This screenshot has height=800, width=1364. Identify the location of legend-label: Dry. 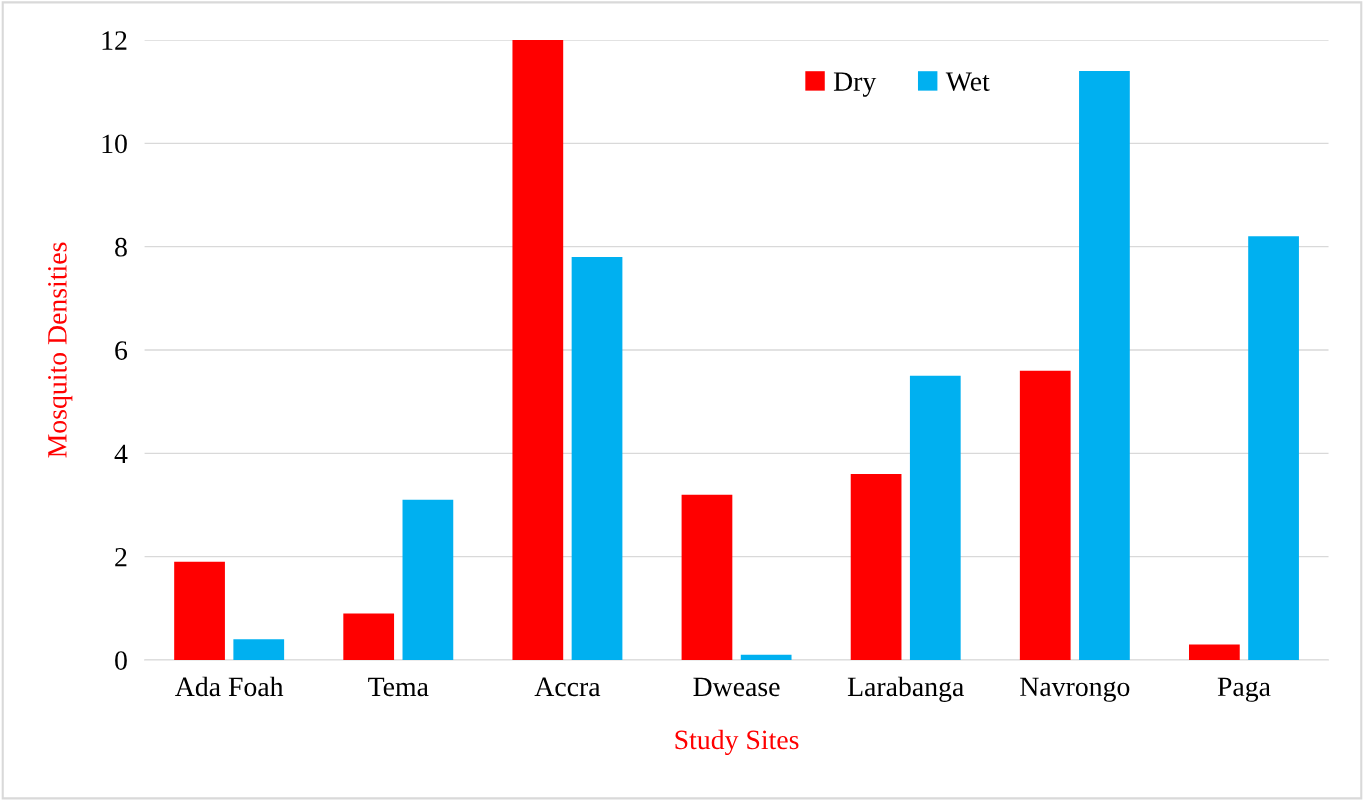
(855, 84).